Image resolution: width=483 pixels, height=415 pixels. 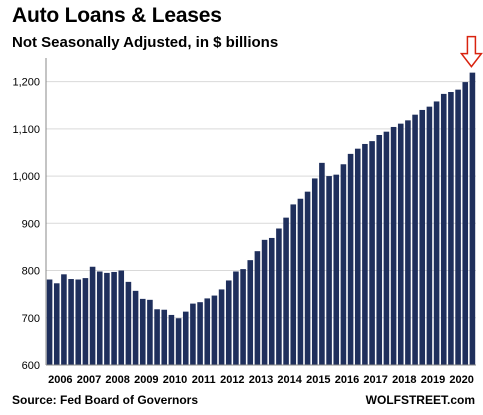 What do you see at coordinates (289, 380) in the screenshot?
I see `x-tick-label: 2014` at bounding box center [289, 380].